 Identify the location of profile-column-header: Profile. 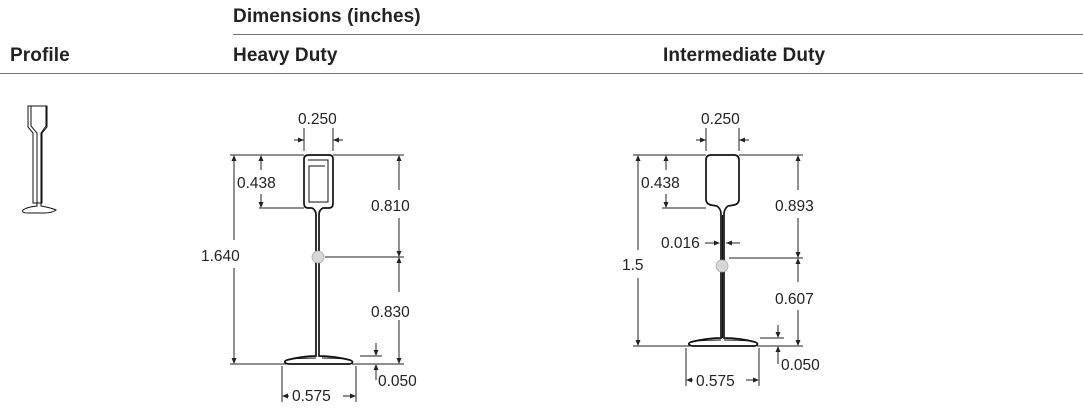
(40, 55).